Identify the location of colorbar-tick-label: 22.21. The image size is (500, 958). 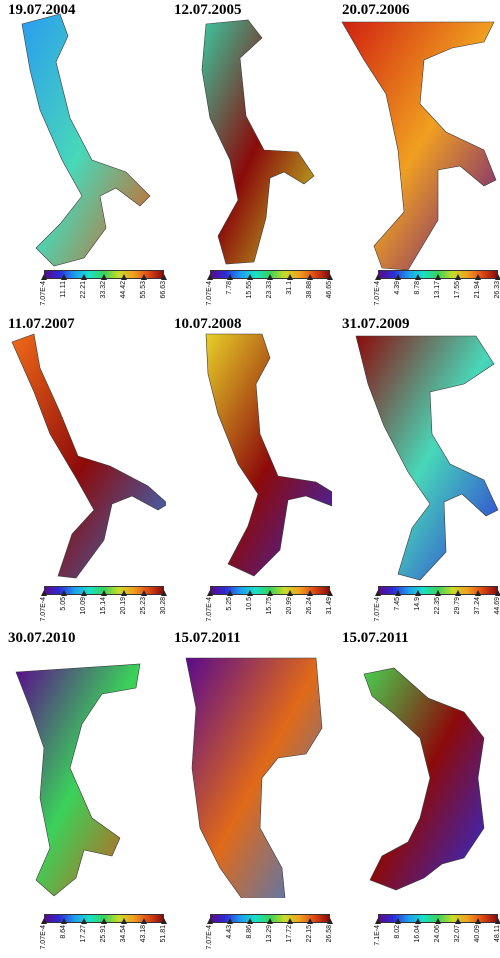
(83, 290).